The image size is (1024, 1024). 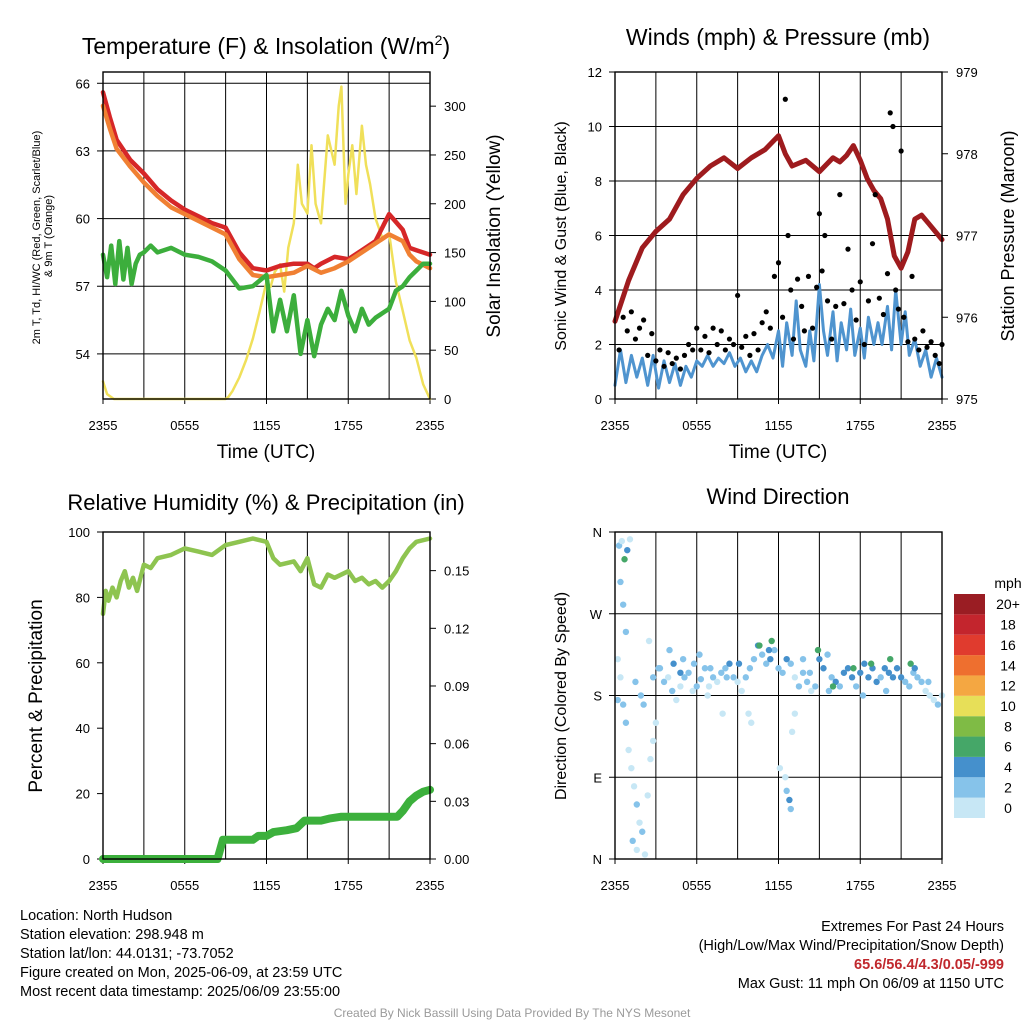 What do you see at coordinates (83, 597) in the screenshot?
I see `y-tick-label: 80` at bounding box center [83, 597].